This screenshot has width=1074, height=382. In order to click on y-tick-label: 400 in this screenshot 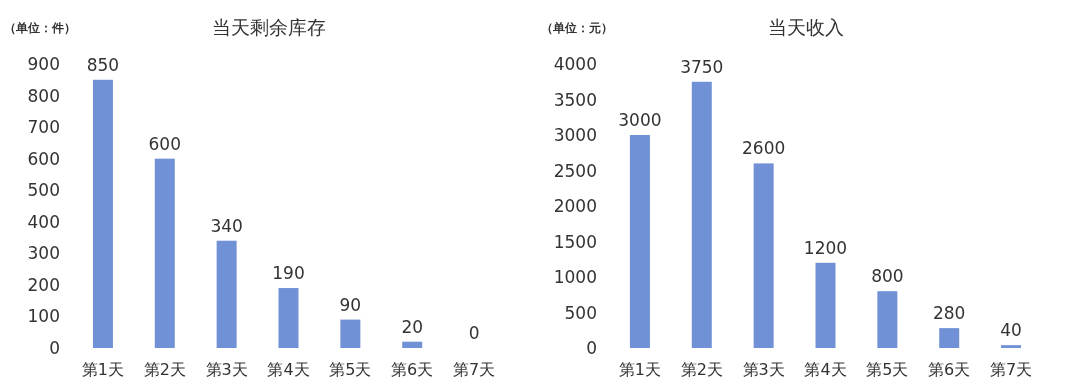, I will do `click(43, 221)`.